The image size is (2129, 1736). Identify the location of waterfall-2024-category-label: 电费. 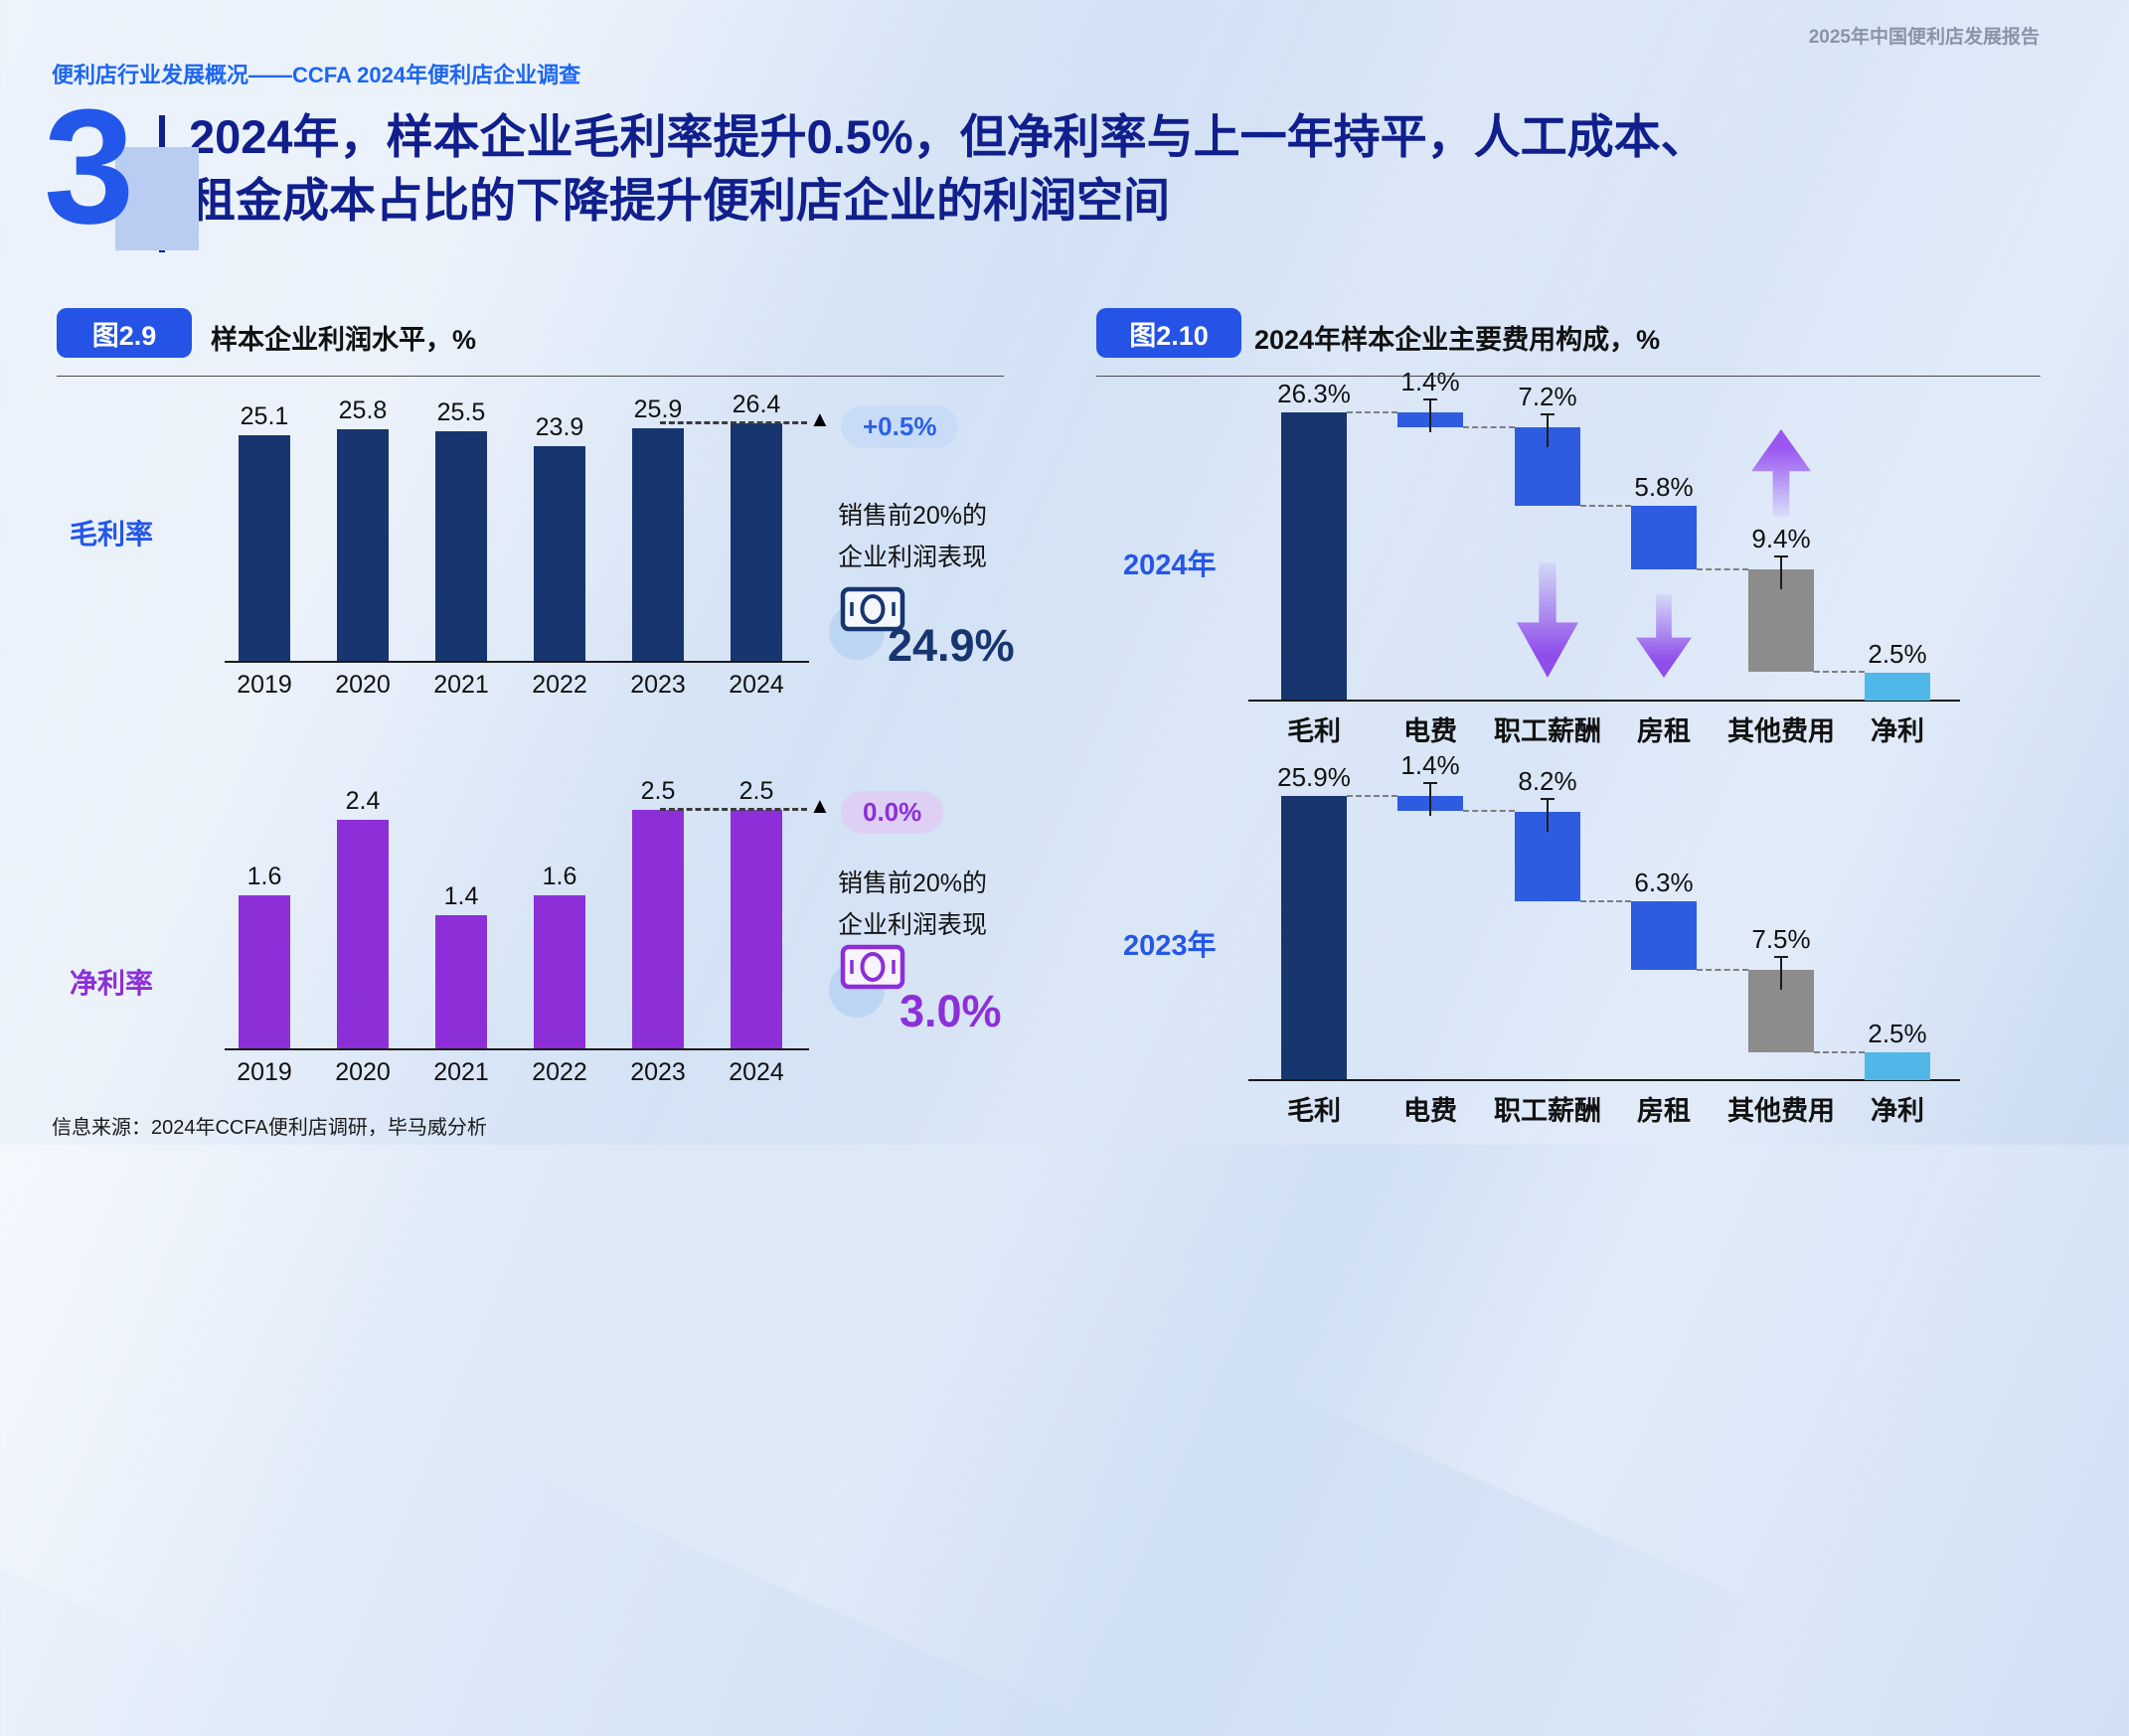
(1430, 731).